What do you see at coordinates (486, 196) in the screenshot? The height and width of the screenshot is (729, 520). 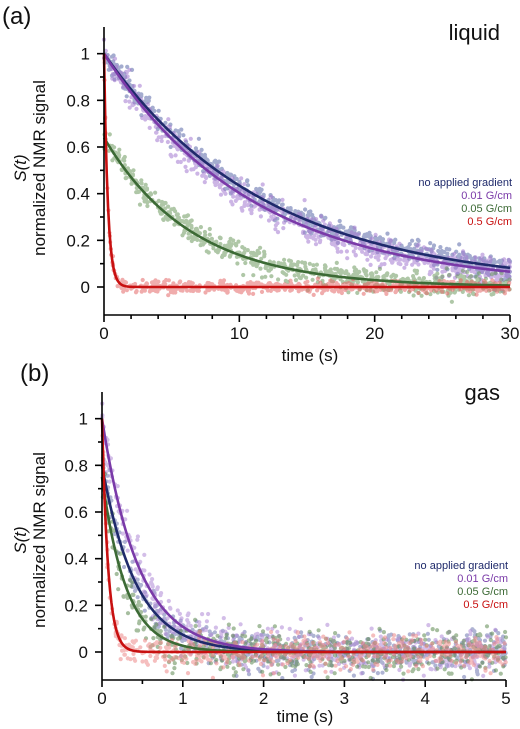 I see `panel-a-legend-entry: 0.01 G/cm` at bounding box center [486, 196].